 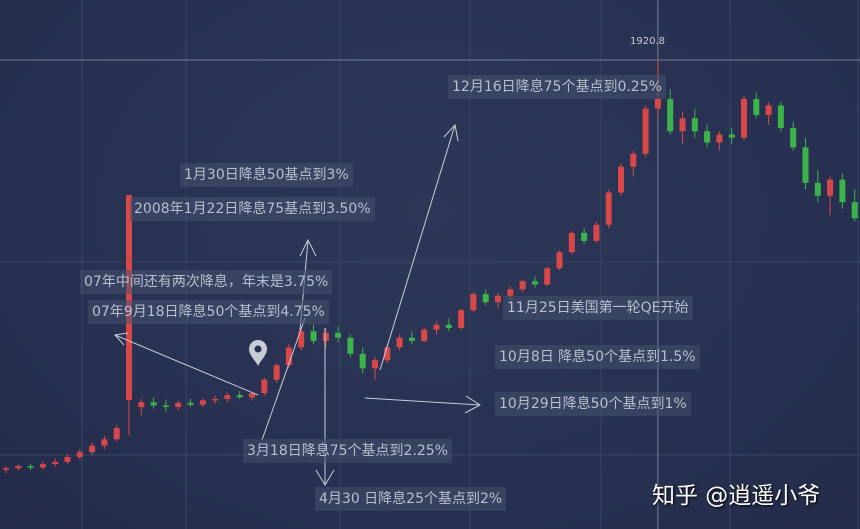 I want to click on annotation-mar18: 3月18日降息75个基点到2.25%, so click(x=348, y=451).